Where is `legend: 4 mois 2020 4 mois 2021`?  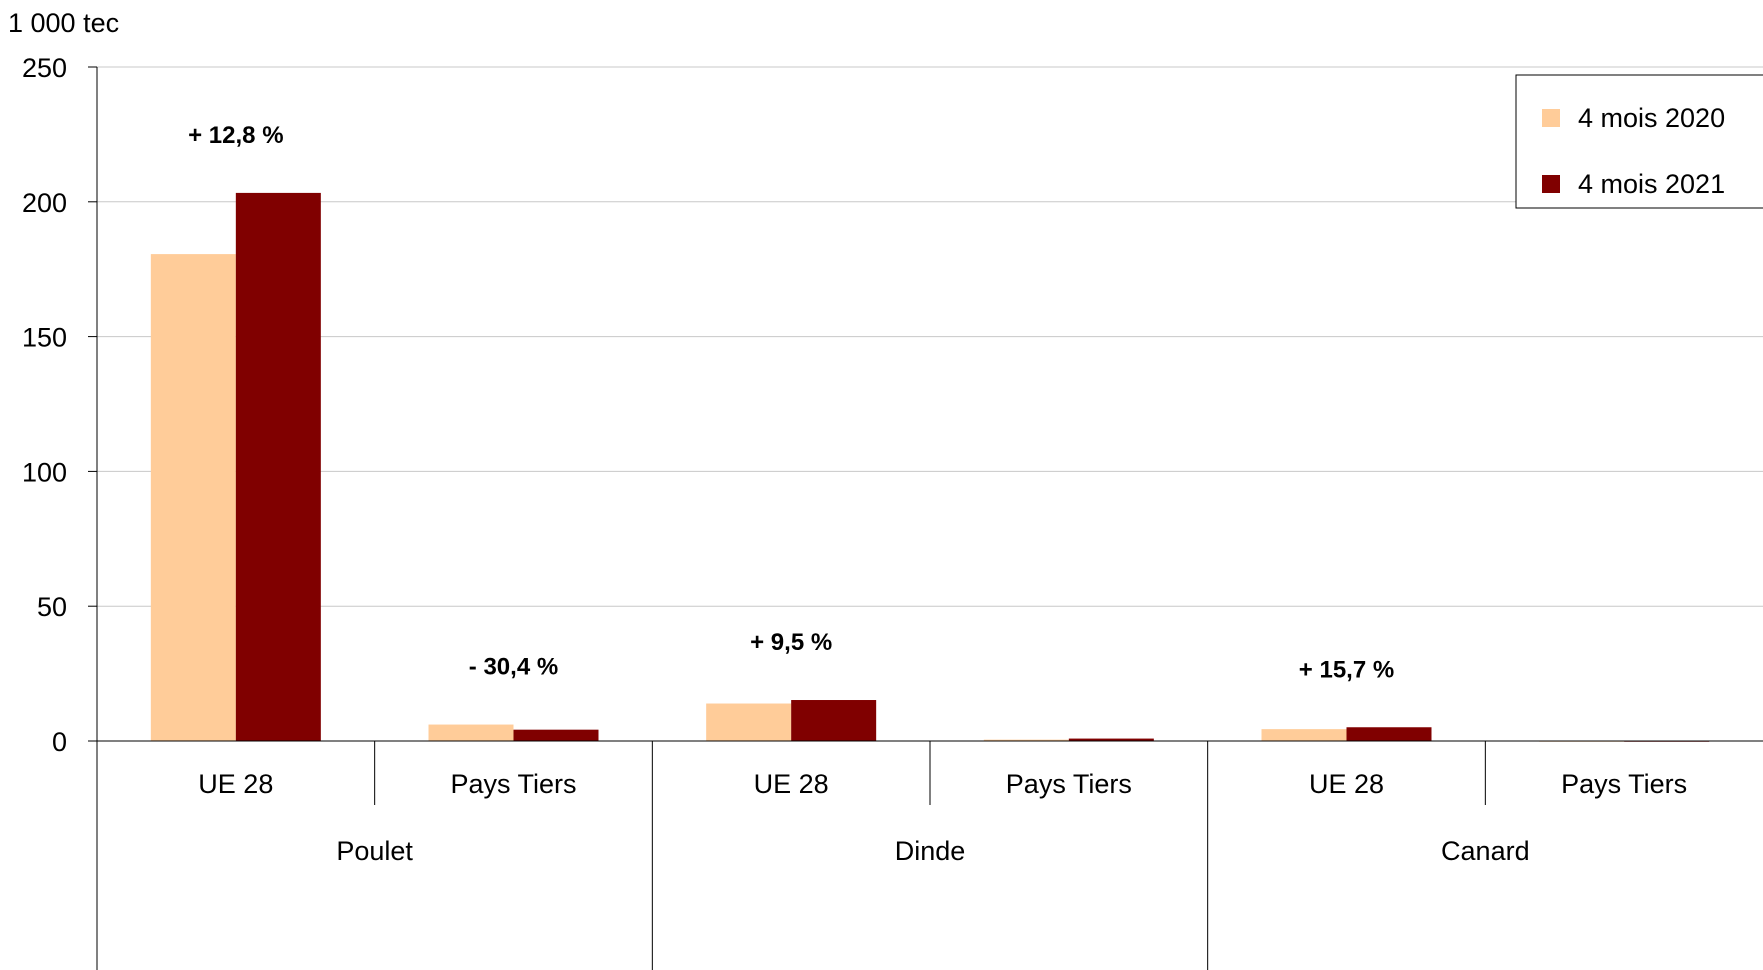 legend: 4 mois 2020 4 mois 2021 is located at coordinates (1639, 141).